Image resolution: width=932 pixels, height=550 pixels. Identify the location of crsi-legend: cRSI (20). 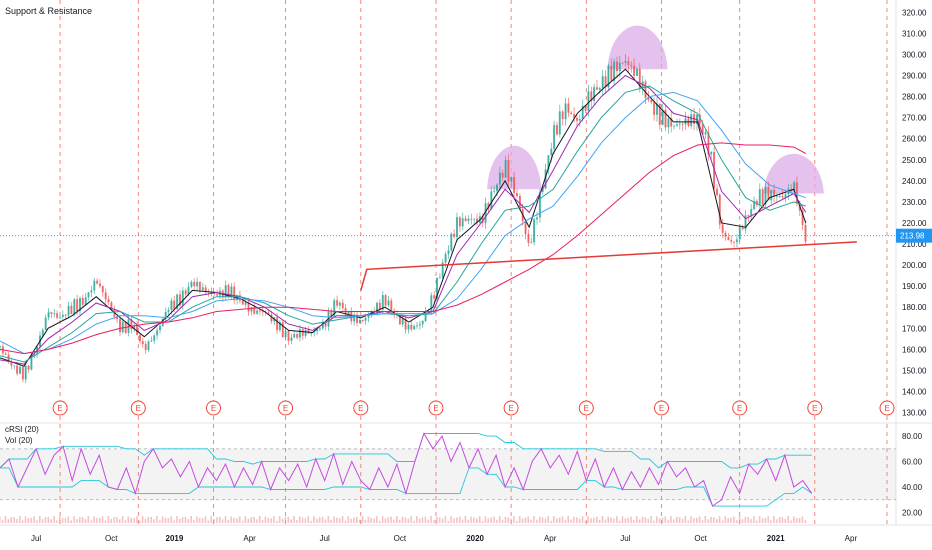
(22, 429).